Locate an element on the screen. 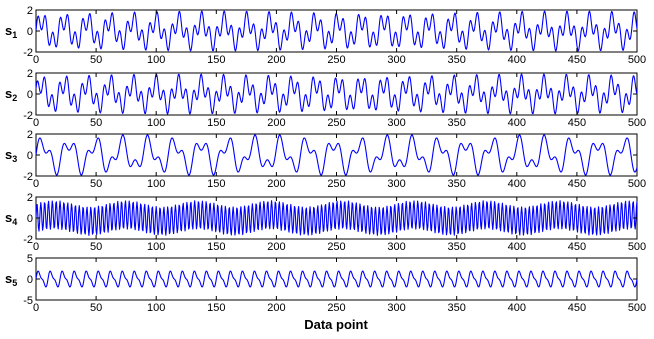  y-axis-label: s1 is located at coordinates (11, 31).